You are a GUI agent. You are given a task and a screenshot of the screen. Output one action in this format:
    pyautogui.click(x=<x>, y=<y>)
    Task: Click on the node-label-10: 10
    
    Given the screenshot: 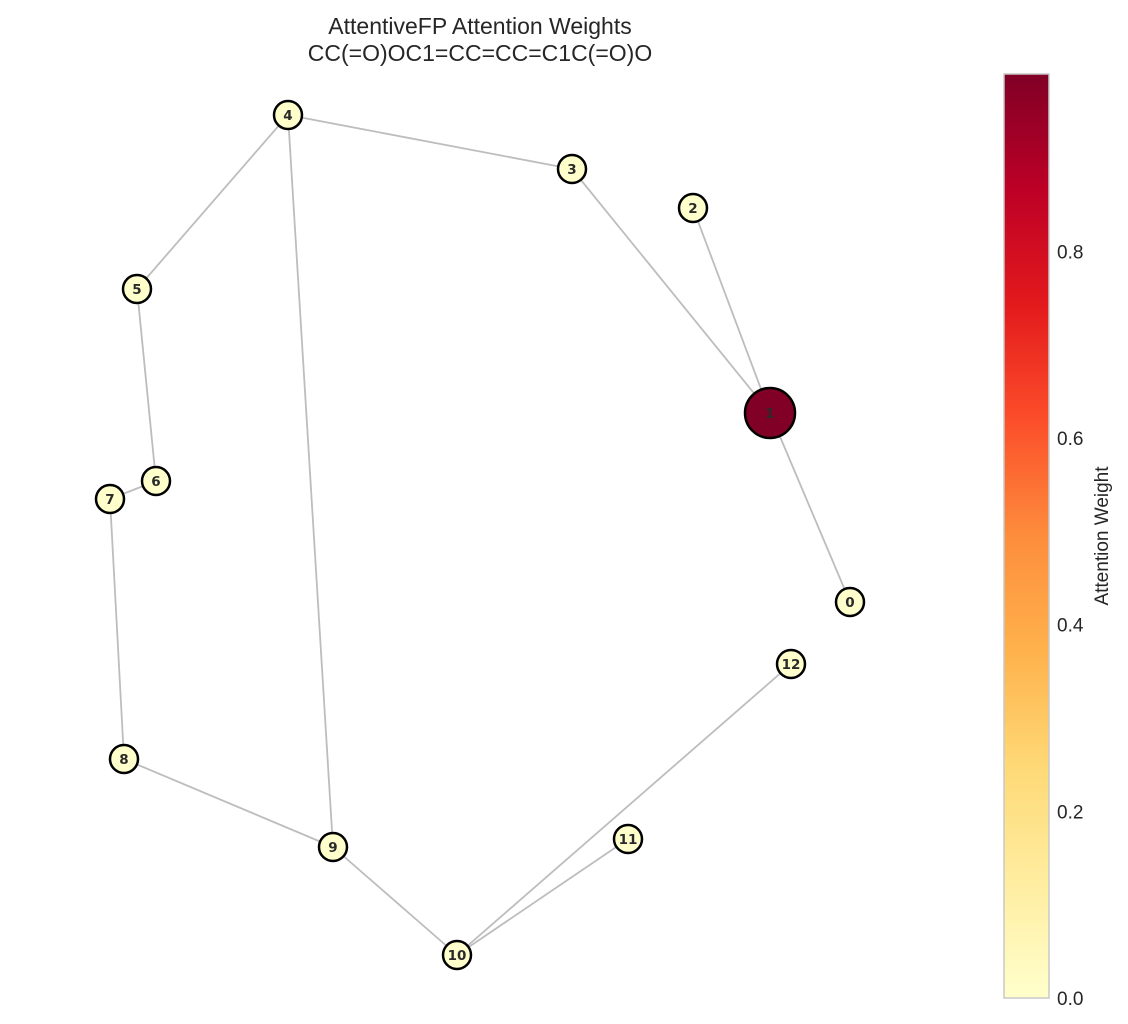 What is the action you would take?
    pyautogui.click(x=457, y=956)
    